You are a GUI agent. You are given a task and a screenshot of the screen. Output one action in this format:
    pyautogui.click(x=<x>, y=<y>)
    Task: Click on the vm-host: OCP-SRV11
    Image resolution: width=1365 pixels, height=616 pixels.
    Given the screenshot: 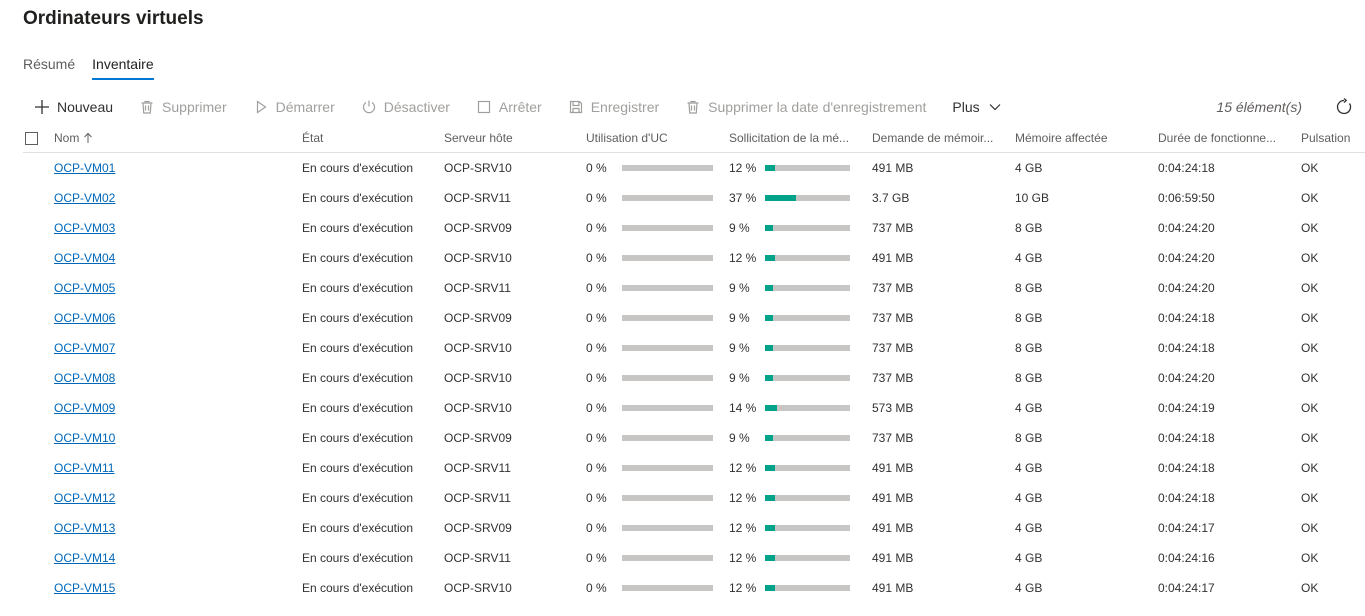 What is the action you would take?
    pyautogui.click(x=477, y=498)
    